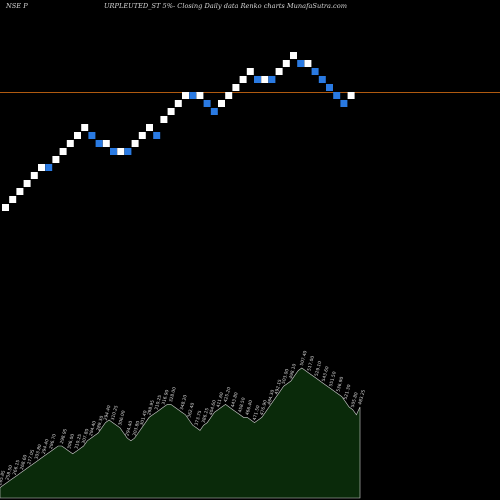 The image size is (500, 500). Describe the element at coordinates (249, 407) in the screenshot. I see `brick-price-label: 466.40` at that location.